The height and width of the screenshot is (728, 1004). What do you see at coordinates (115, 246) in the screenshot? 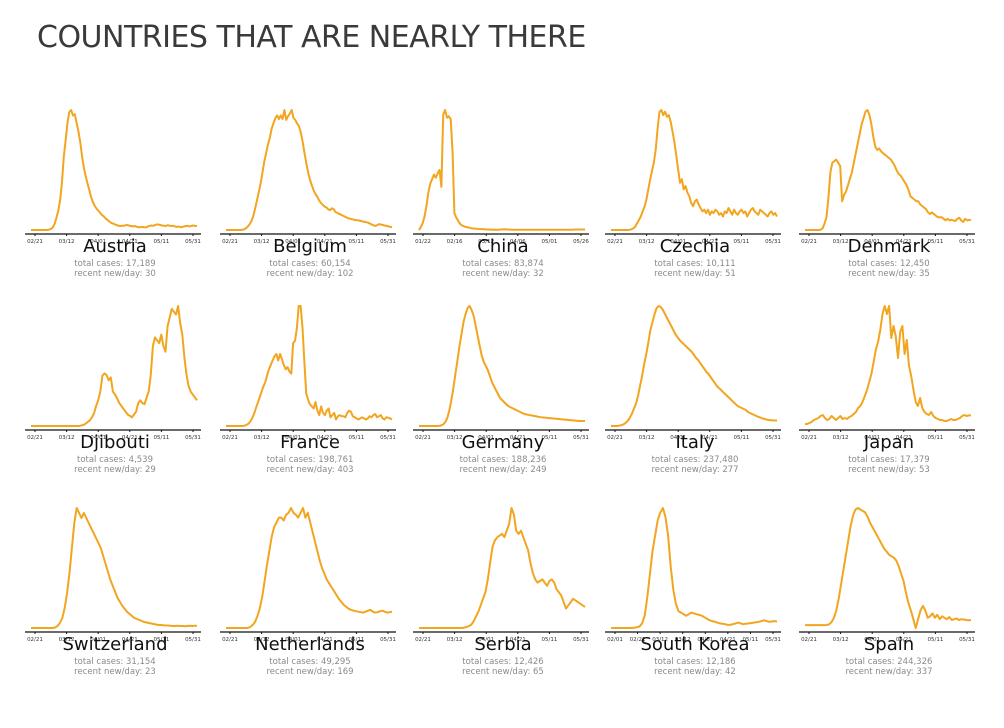
I see `country-name: Austria` at bounding box center [115, 246].